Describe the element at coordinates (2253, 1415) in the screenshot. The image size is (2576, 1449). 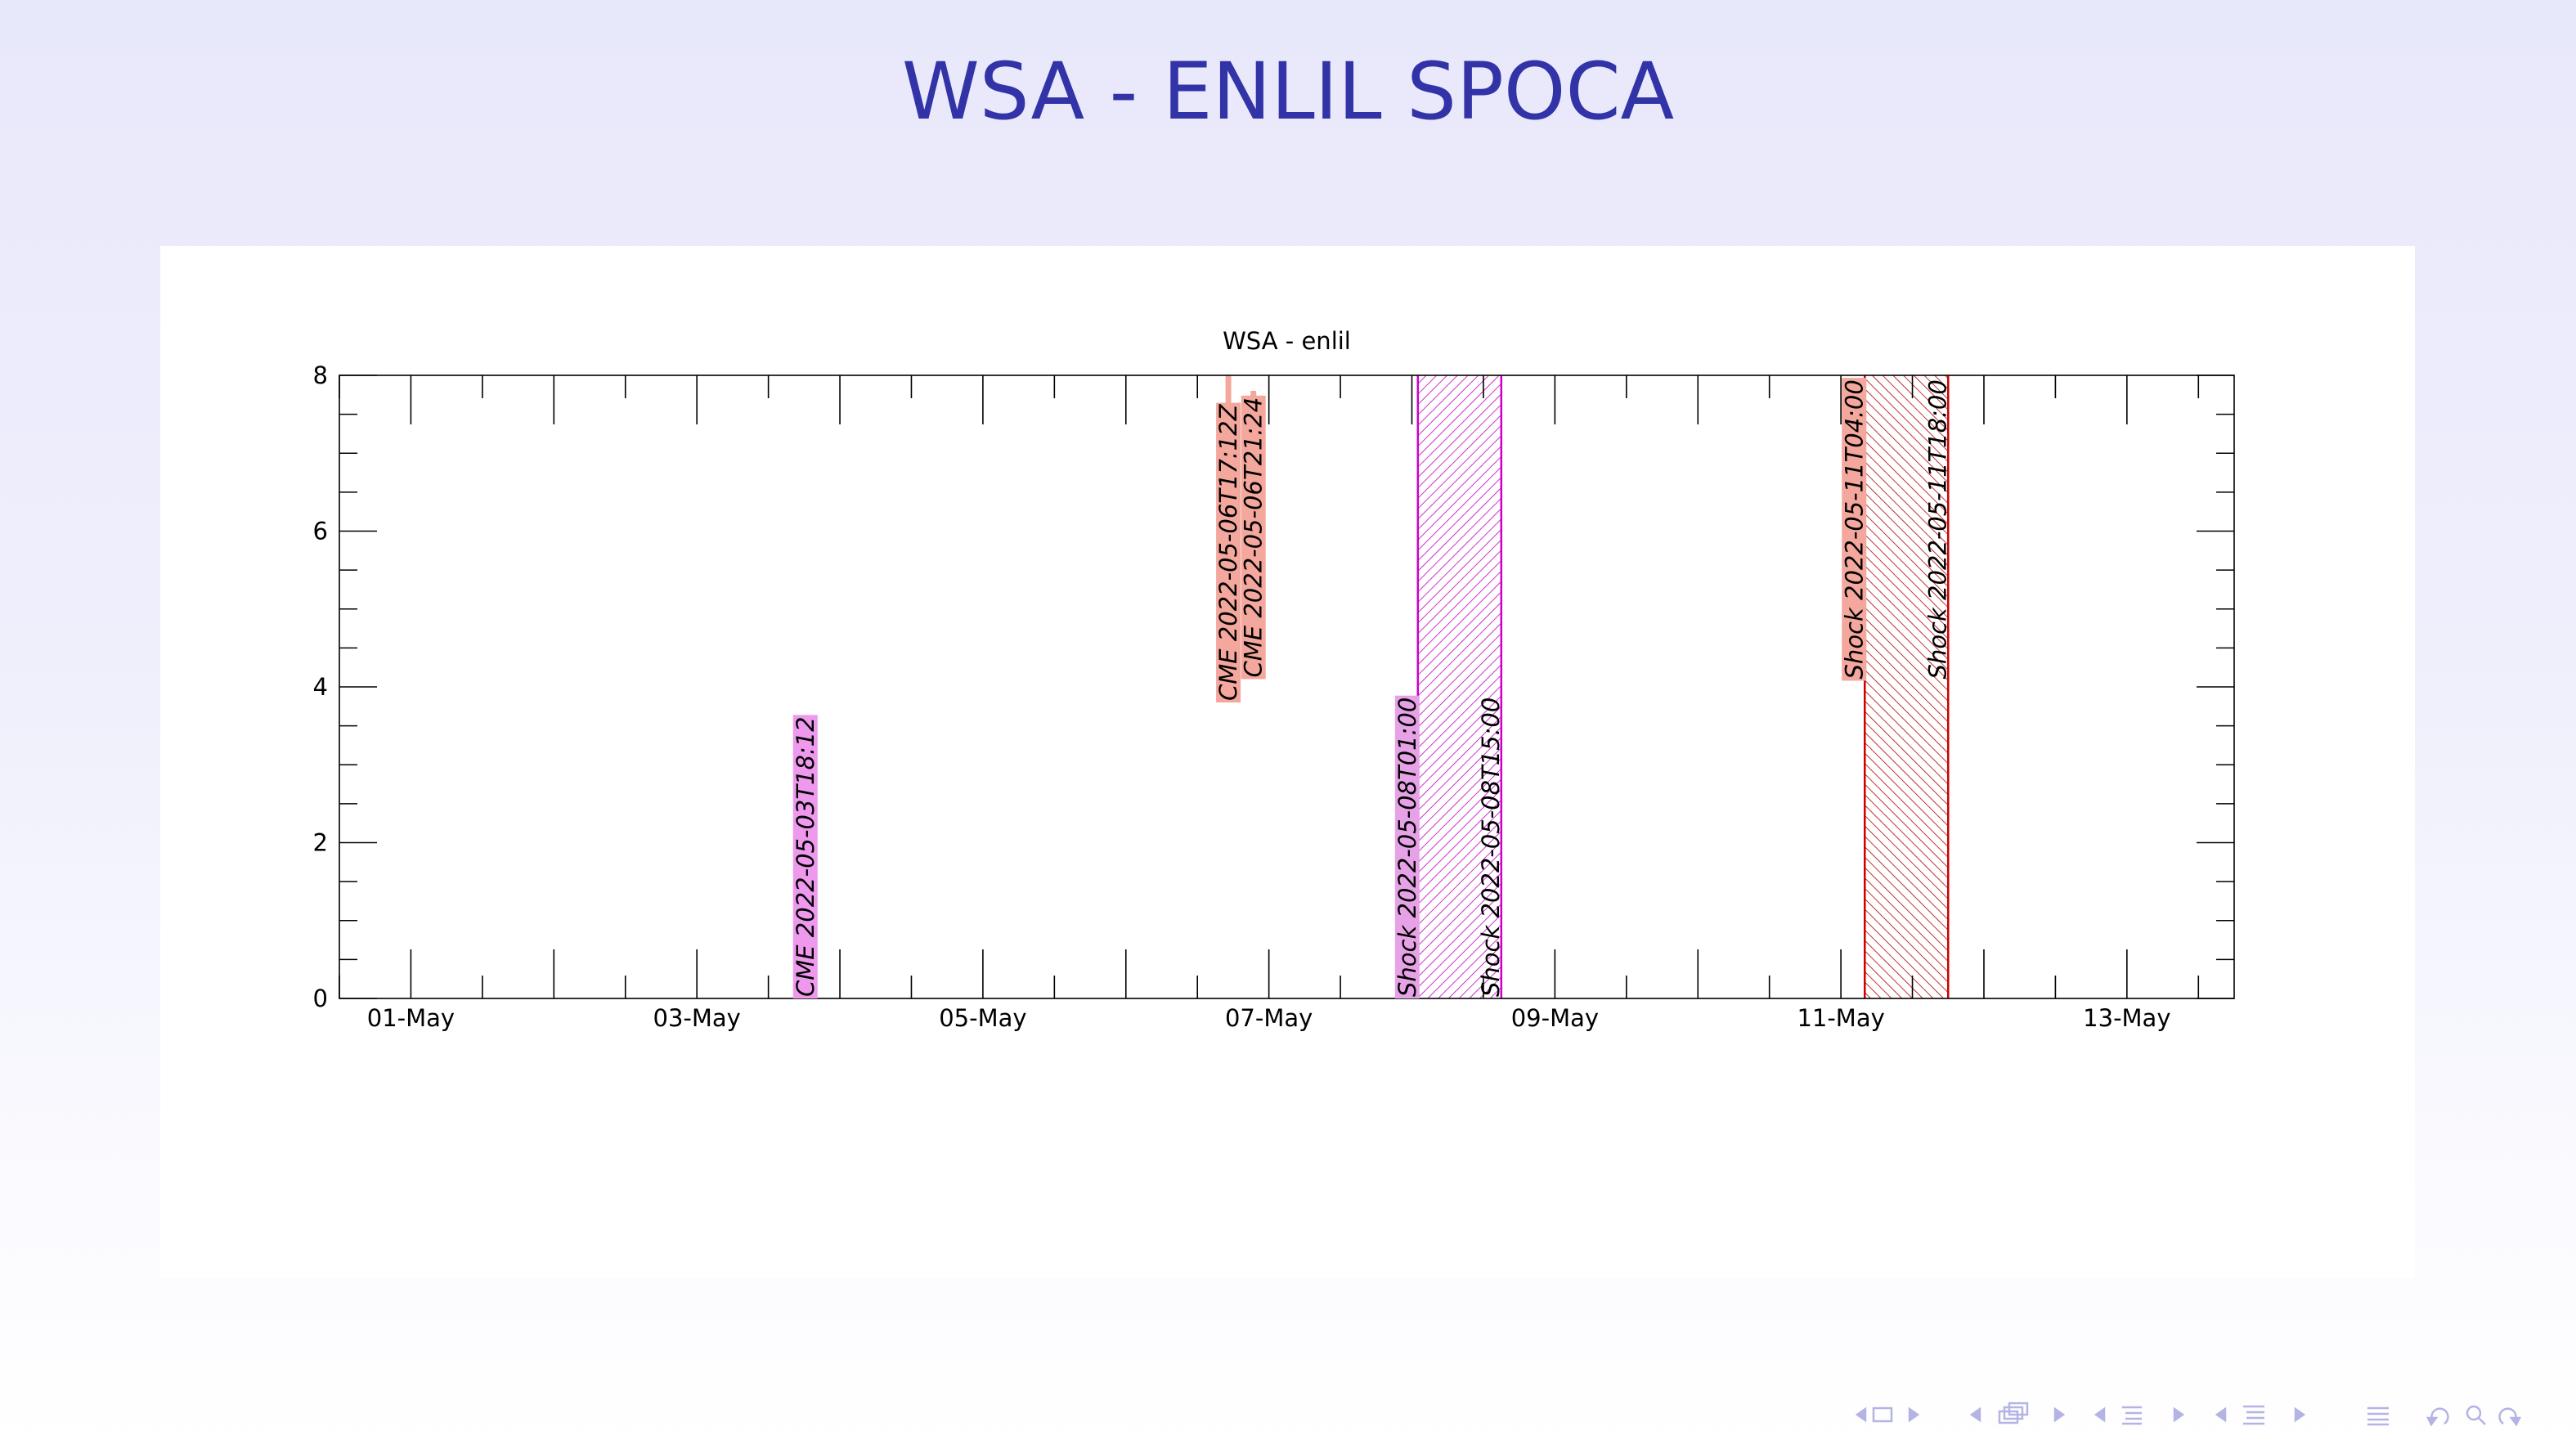
I see `nav-section-icon` at that location.